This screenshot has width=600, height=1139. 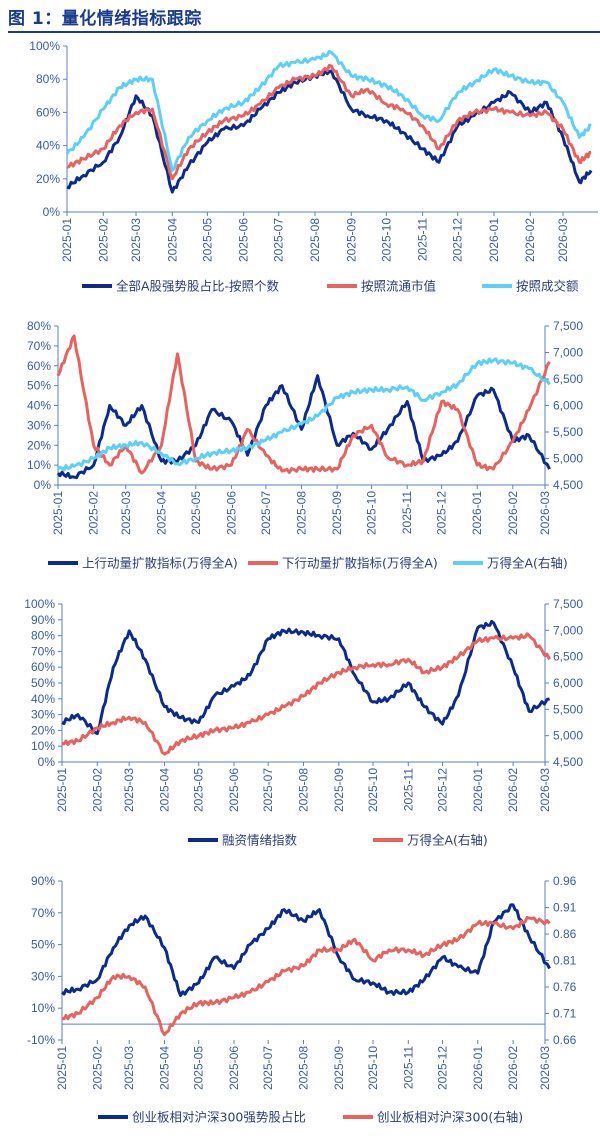 What do you see at coordinates (565, 961) in the screenshot?
I see `y2-tick-label: 0.81` at bounding box center [565, 961].